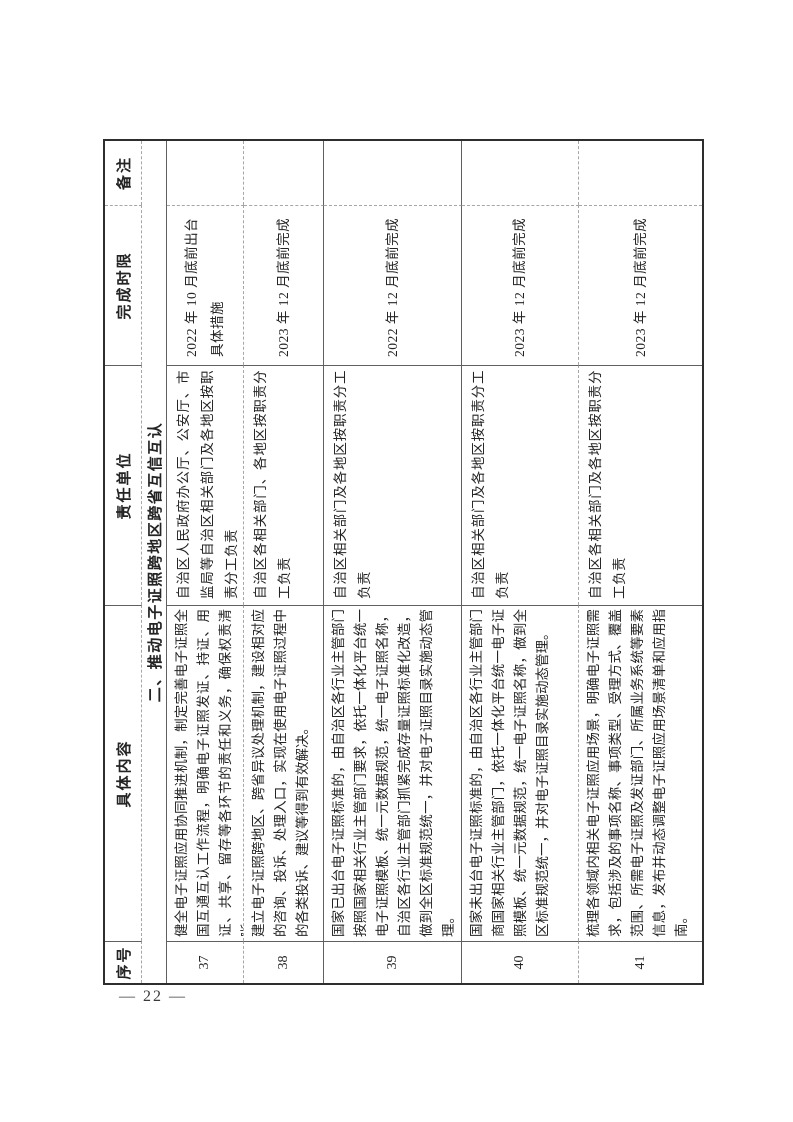 The width and height of the screenshot is (793, 1122). What do you see at coordinates (520, 285) in the screenshot?
I see `row-40-deadline-cell: 2023 年 12 月底前完成` at bounding box center [520, 285].